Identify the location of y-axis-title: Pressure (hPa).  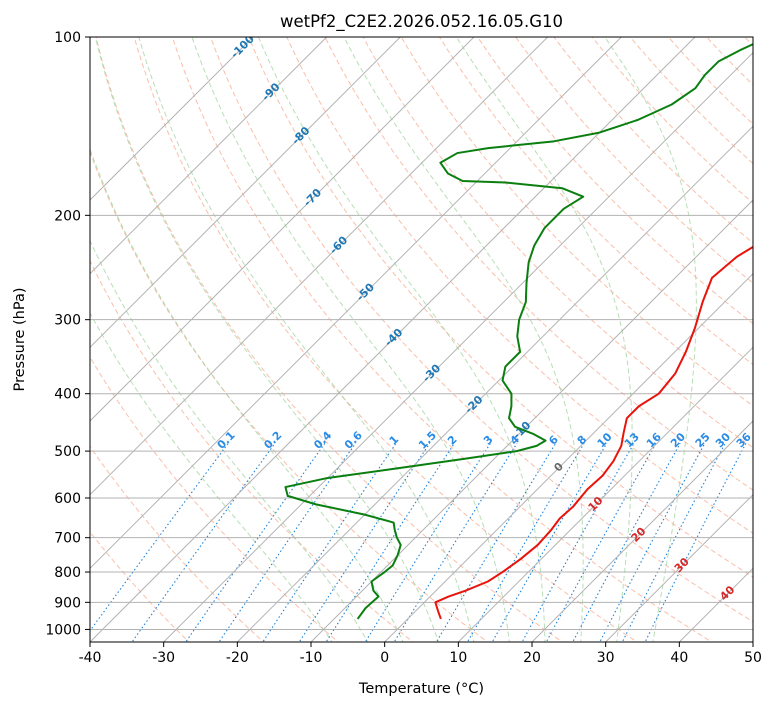
(20, 339).